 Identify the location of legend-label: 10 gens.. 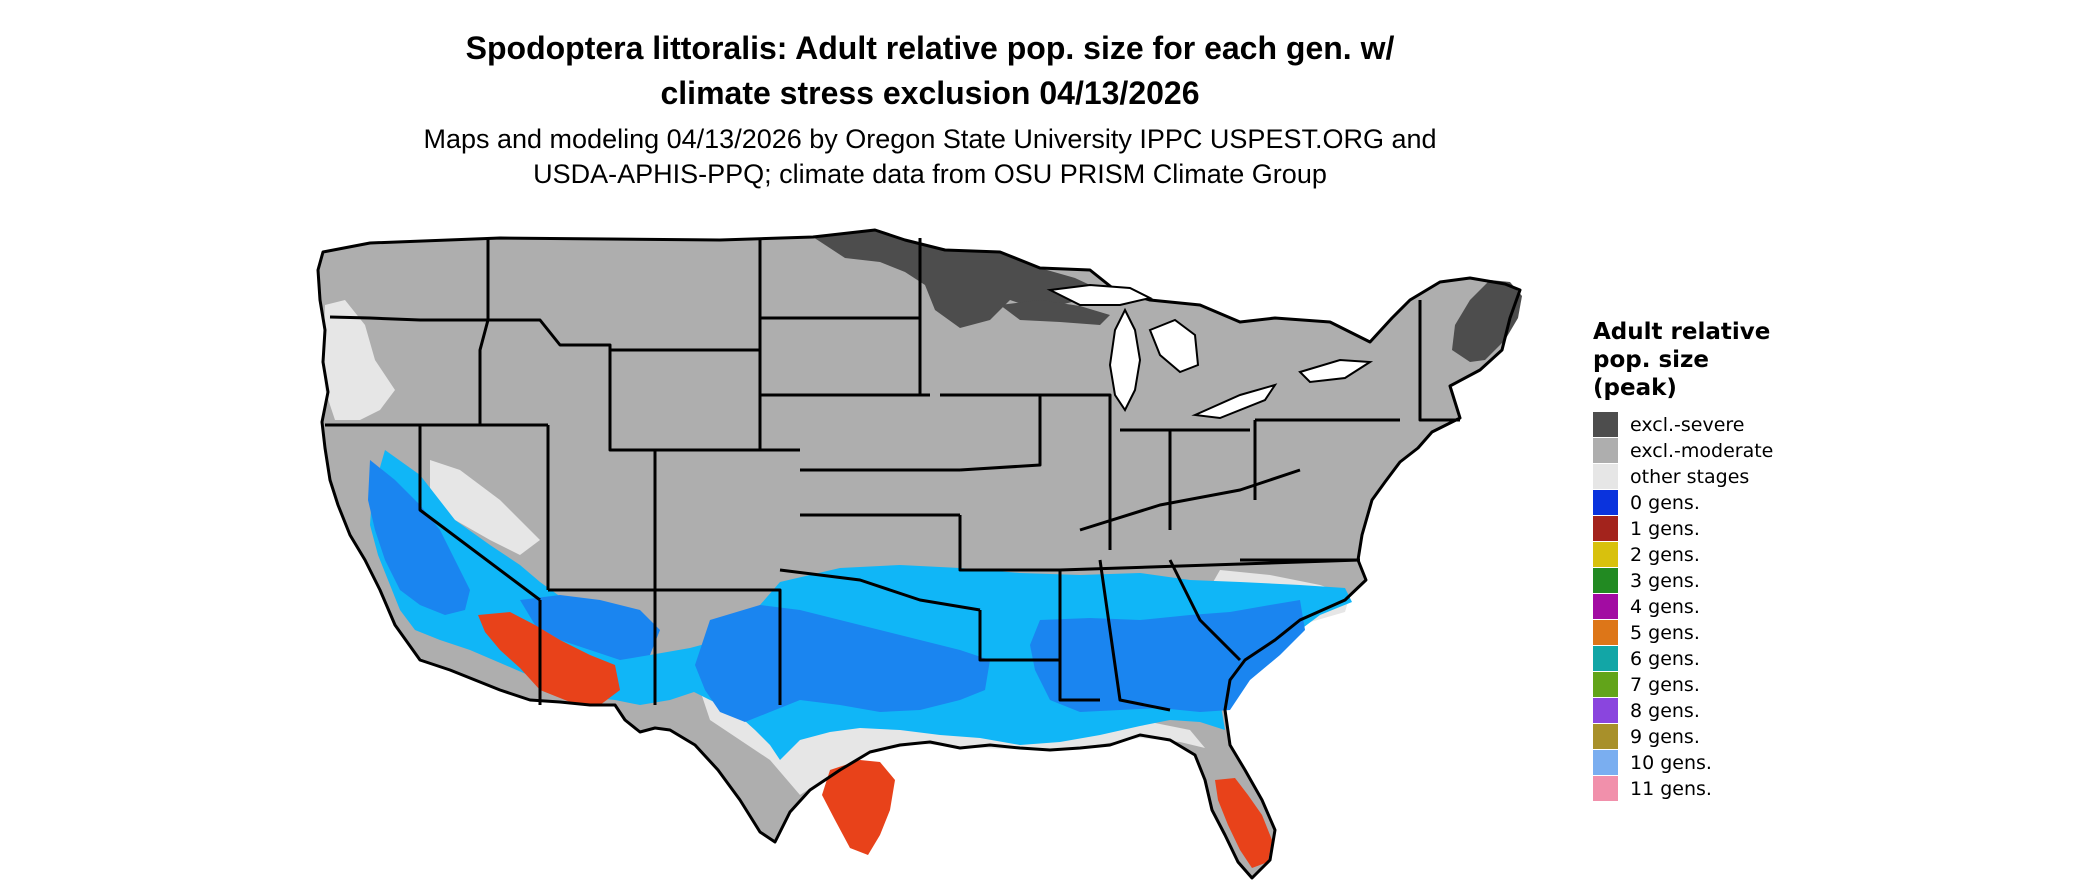
(1671, 763).